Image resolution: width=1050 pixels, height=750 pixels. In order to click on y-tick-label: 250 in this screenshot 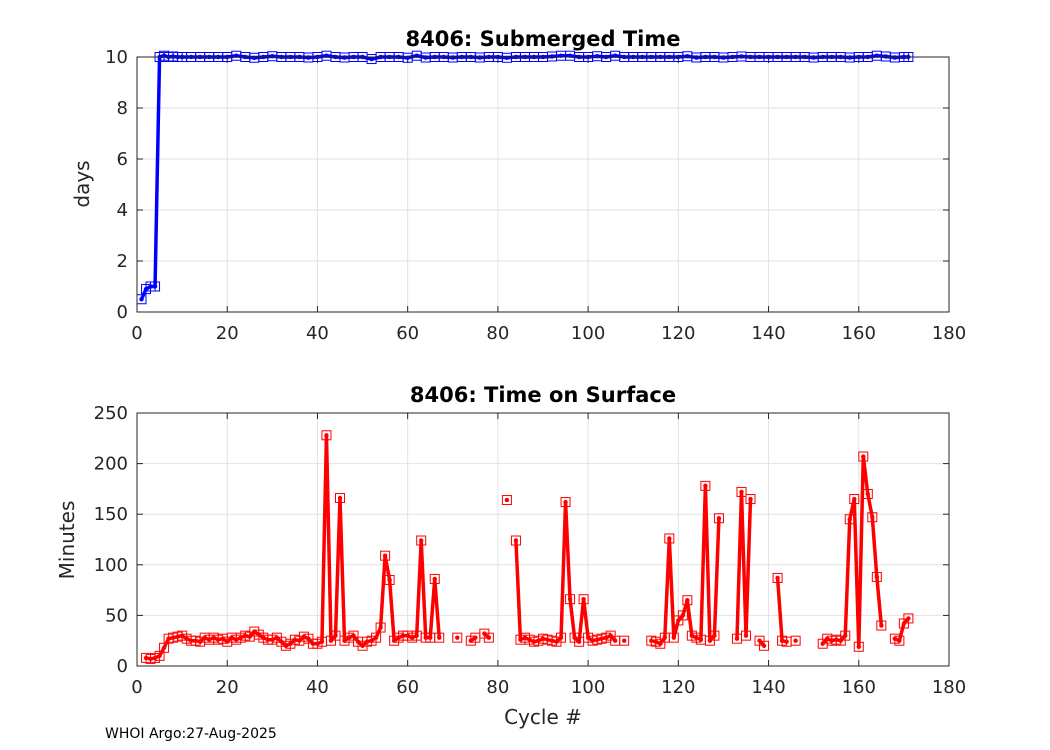, I will do `click(111, 413)`.